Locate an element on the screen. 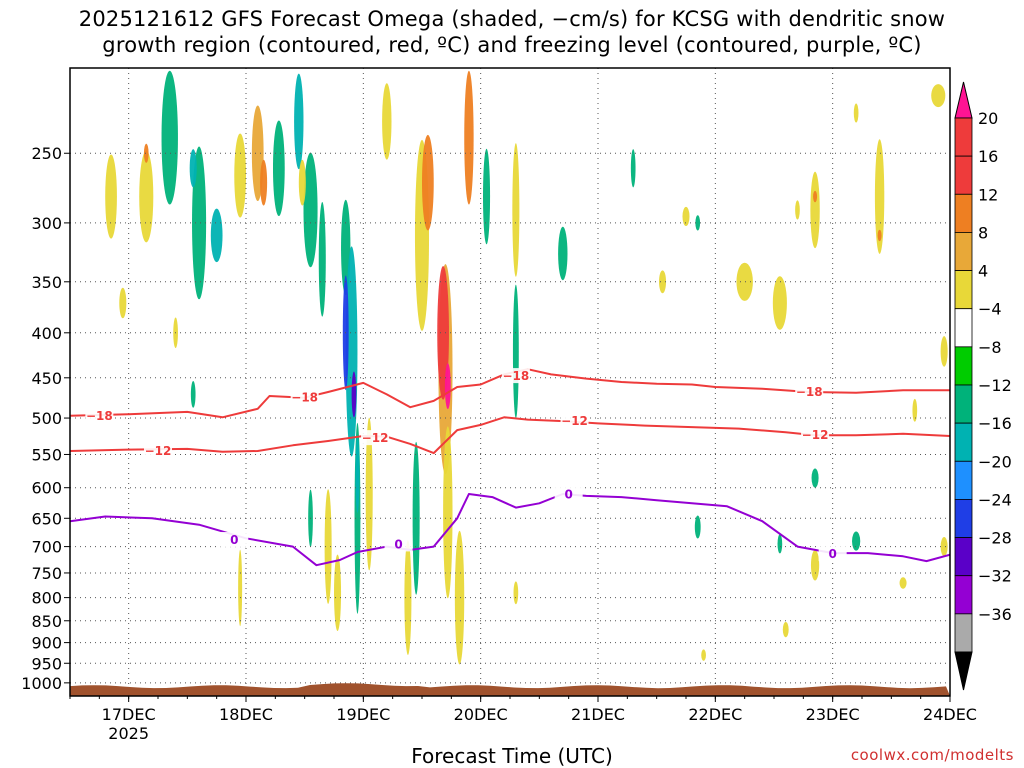 This screenshot has height=768, width=1024. colorbar-legend: 20 16 12 8 4 −4 −8 −12 −16 −20 −24 −28 −32 −36 is located at coordinates (983, 386).